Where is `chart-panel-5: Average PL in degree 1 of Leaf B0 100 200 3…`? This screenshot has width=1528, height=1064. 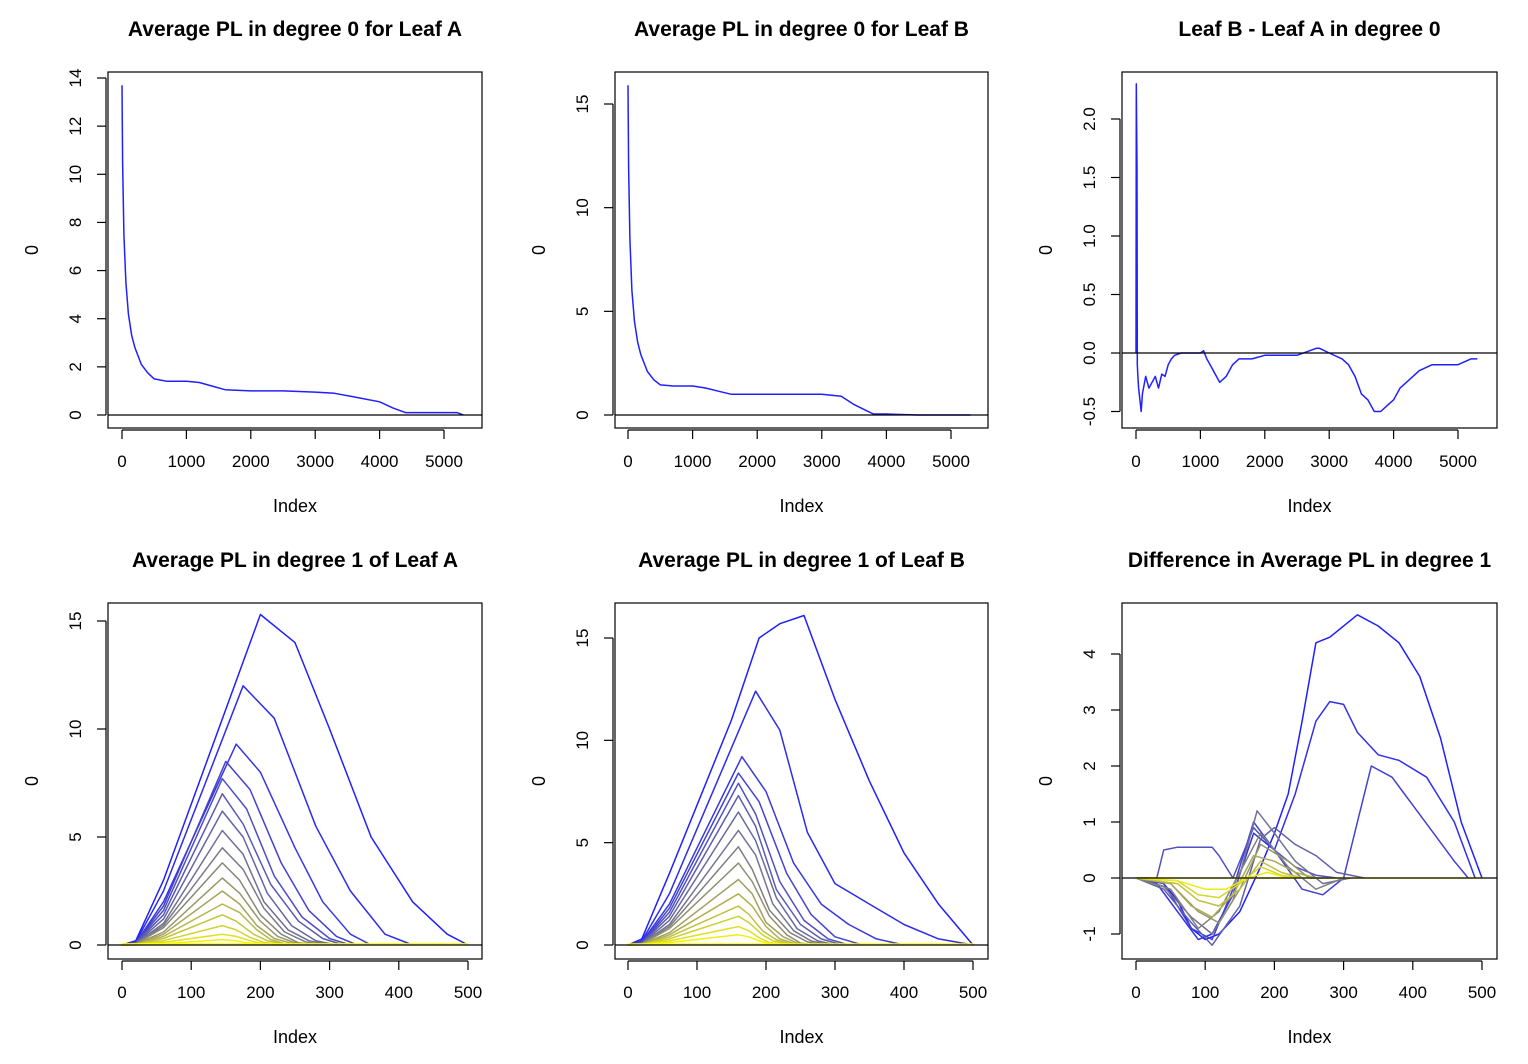
chart-panel-5: Average PL in degree 1 of Leaf B0 100 200 3… is located at coordinates (759, 798).